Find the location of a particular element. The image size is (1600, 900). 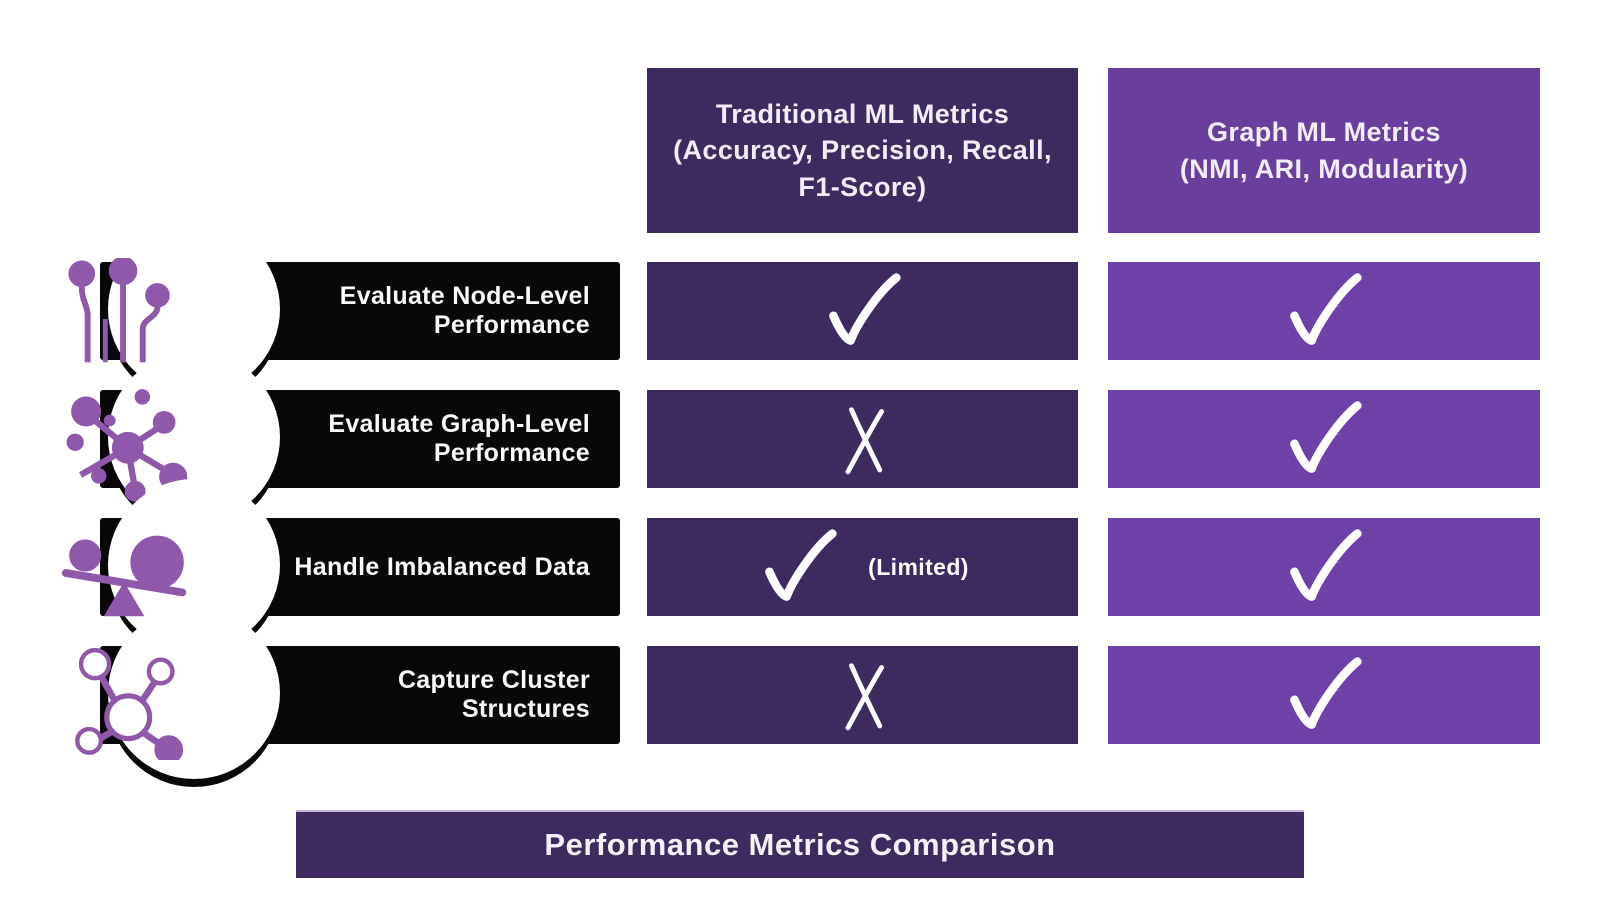

cell-imbalanced-traditional: (Limited) is located at coordinates (862, 567).